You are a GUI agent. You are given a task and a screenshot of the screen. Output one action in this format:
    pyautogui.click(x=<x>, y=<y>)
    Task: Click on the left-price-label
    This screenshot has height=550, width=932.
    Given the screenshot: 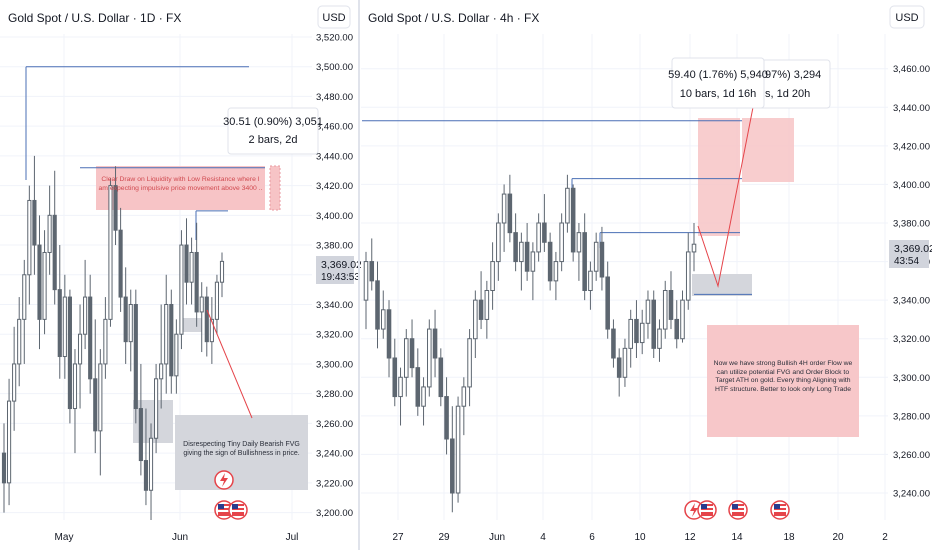 What is the action you would take?
    pyautogui.click(x=335, y=270)
    